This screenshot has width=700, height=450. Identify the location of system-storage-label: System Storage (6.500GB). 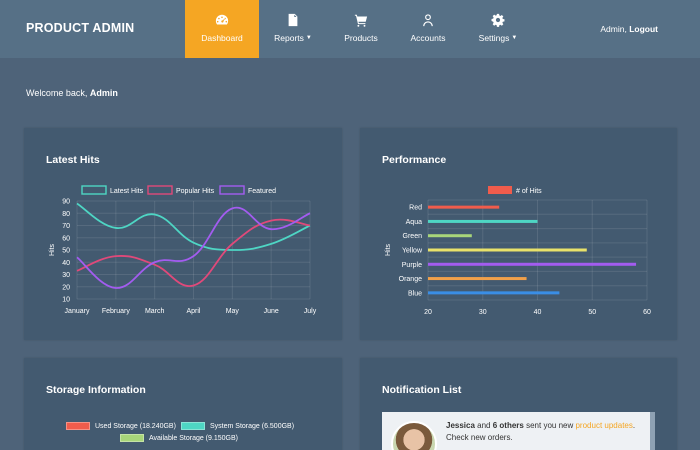
(252, 426).